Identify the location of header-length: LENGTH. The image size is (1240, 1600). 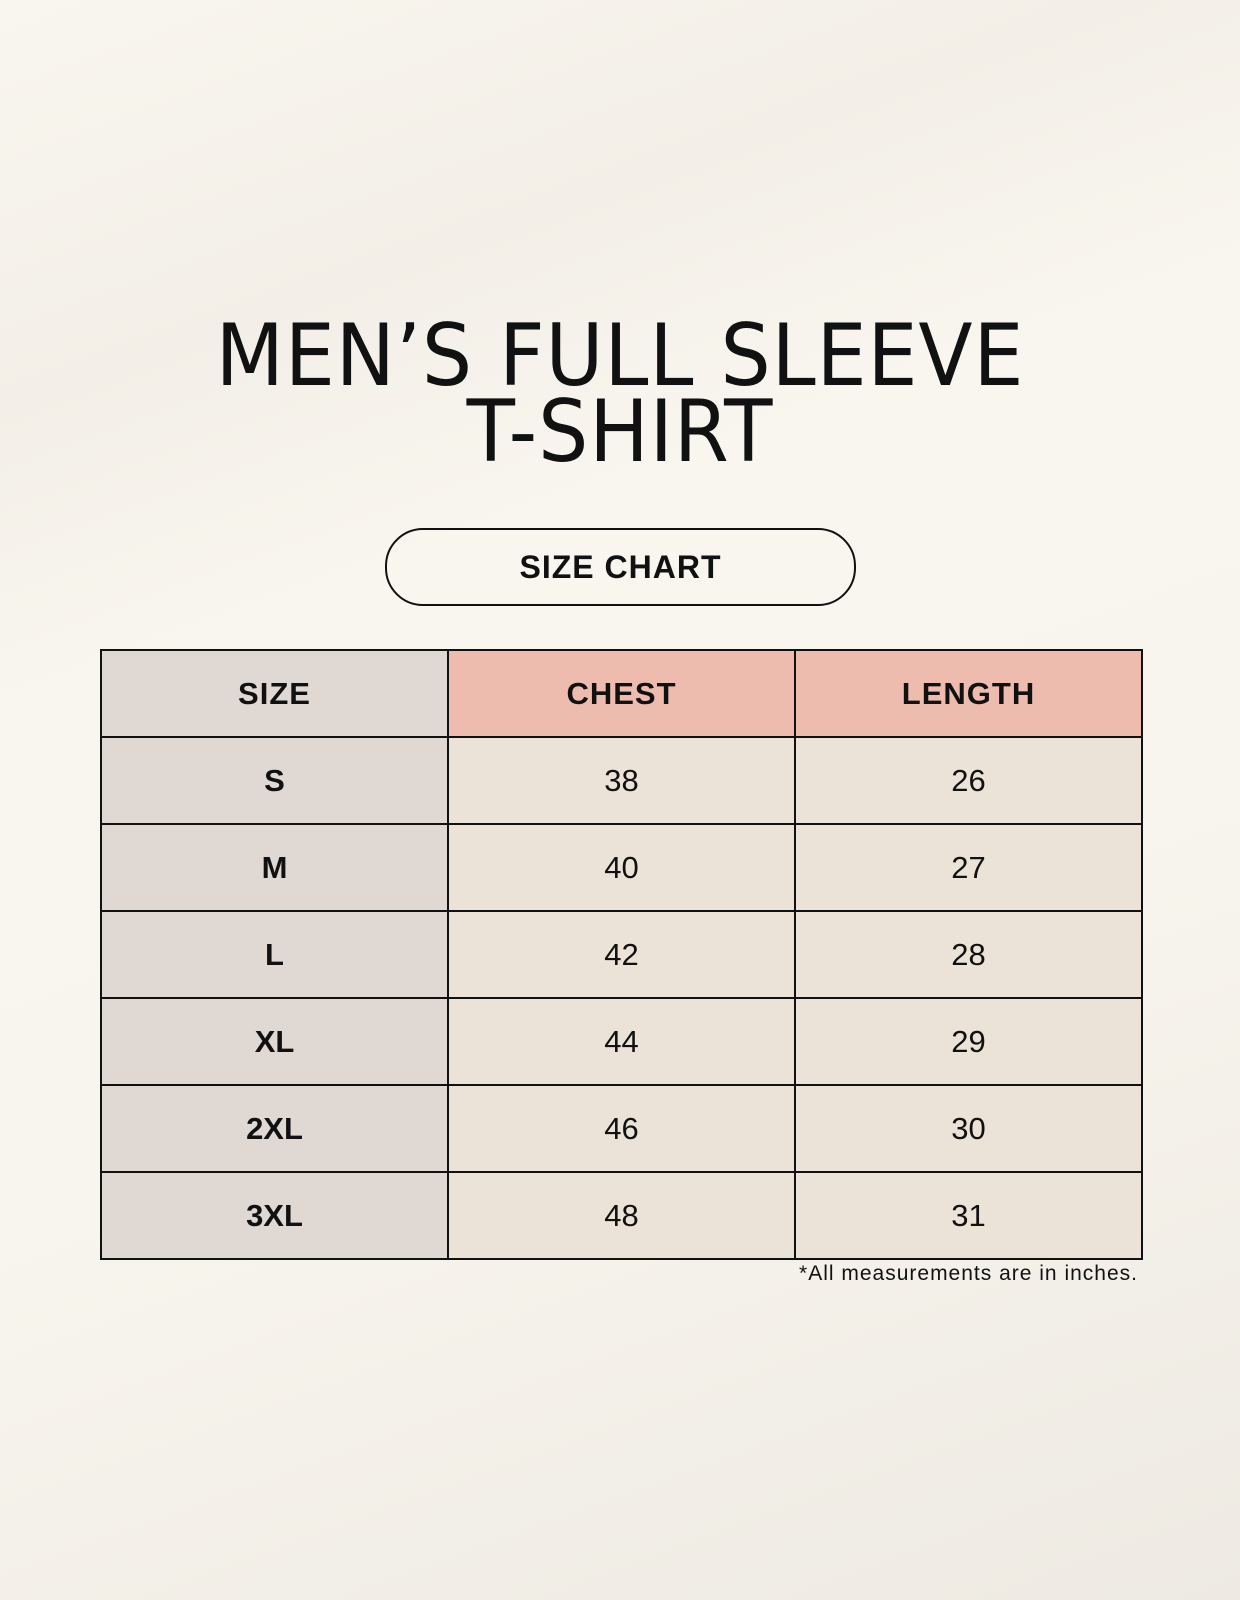
(968, 693).